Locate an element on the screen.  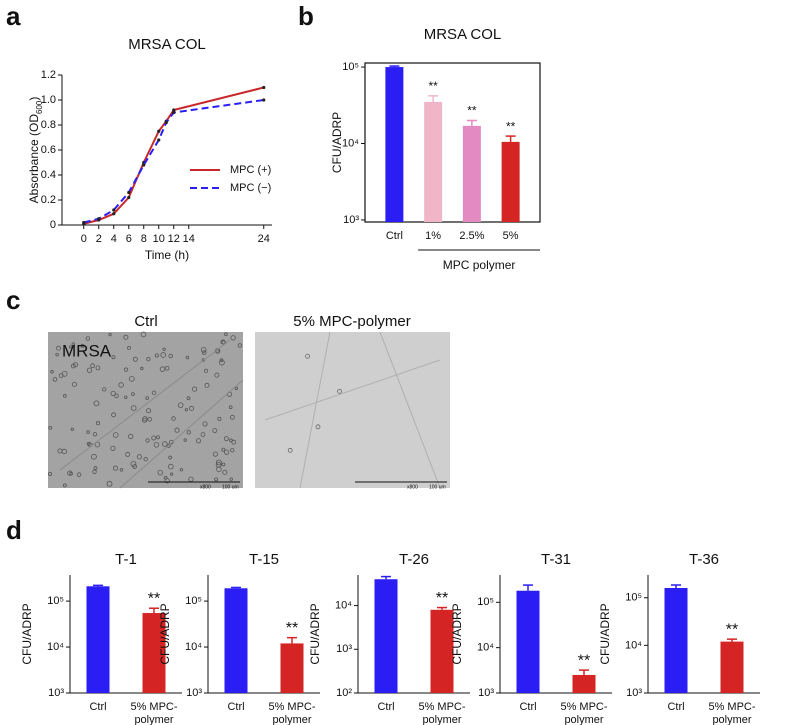
y-tick-label: 0.4 is located at coordinates (48, 175).